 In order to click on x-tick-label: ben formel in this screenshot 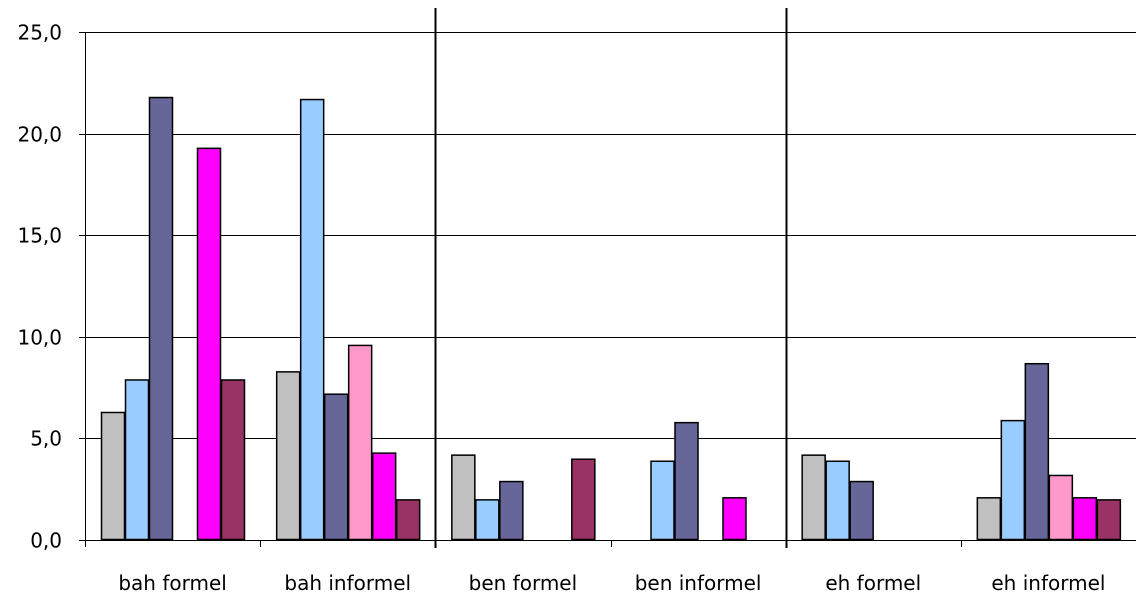, I will do `click(523, 583)`.